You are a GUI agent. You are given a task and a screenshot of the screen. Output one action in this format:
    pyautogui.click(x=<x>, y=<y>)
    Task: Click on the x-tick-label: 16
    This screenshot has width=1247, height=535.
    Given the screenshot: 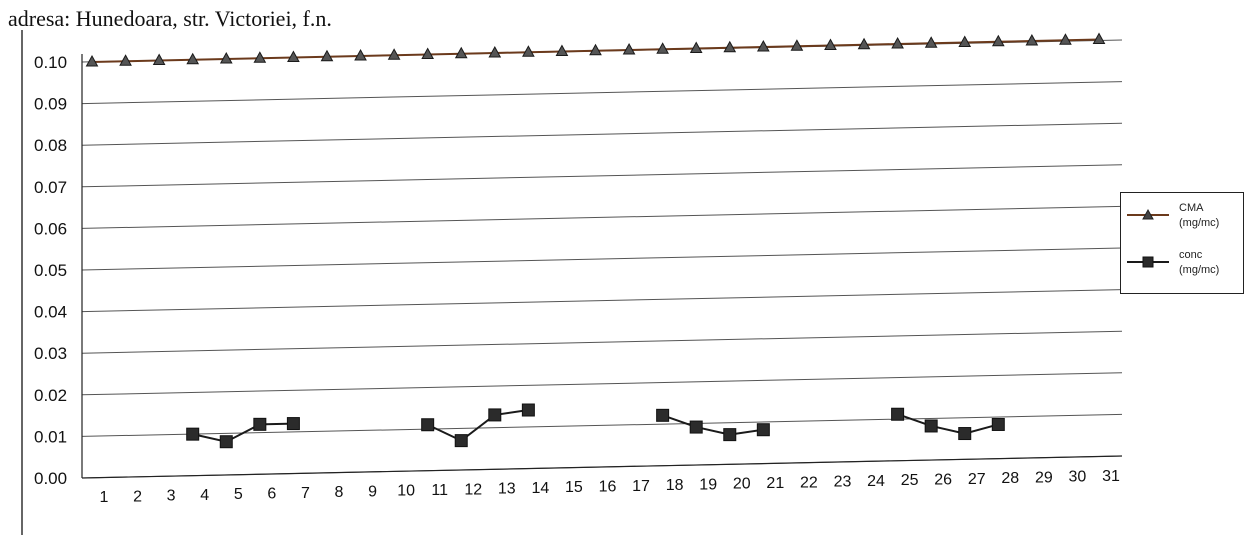 What is the action you would take?
    pyautogui.click(x=608, y=487)
    